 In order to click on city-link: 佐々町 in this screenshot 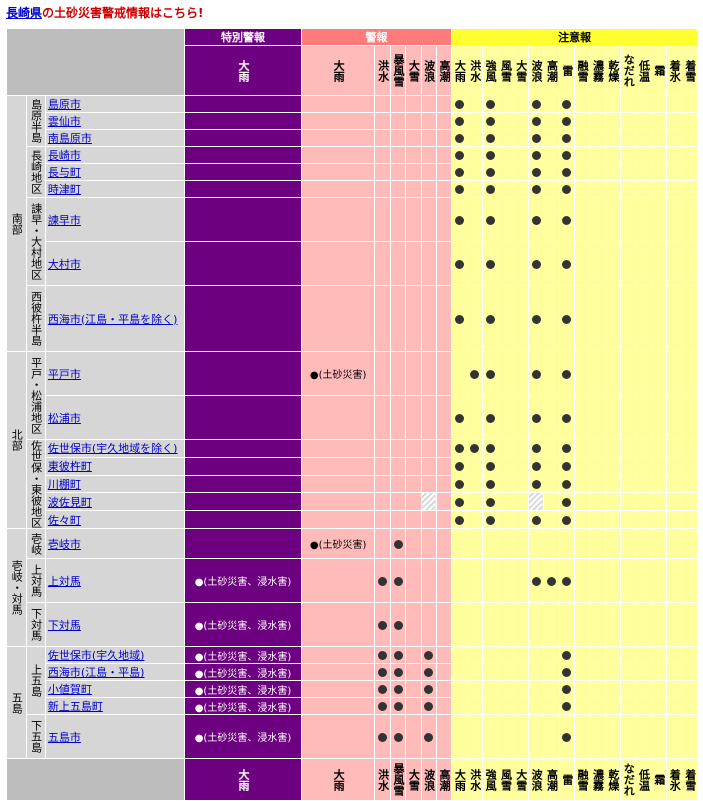, I will do `click(64, 520)`.